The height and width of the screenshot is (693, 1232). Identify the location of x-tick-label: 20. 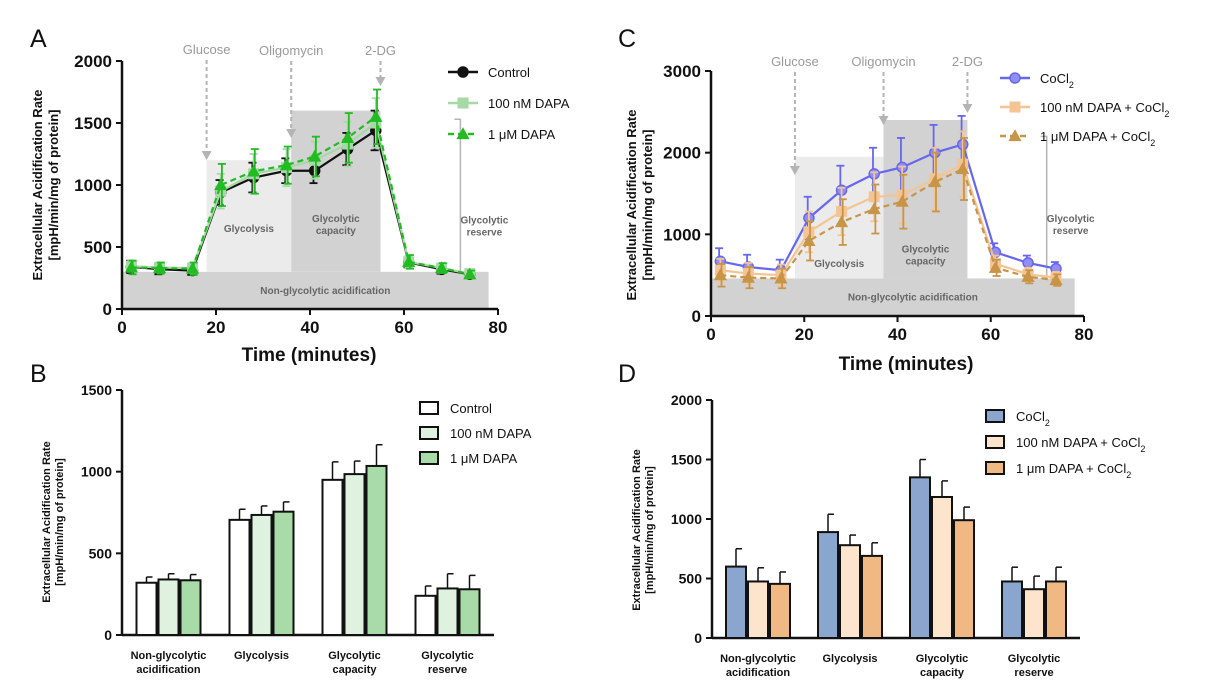
(804, 334).